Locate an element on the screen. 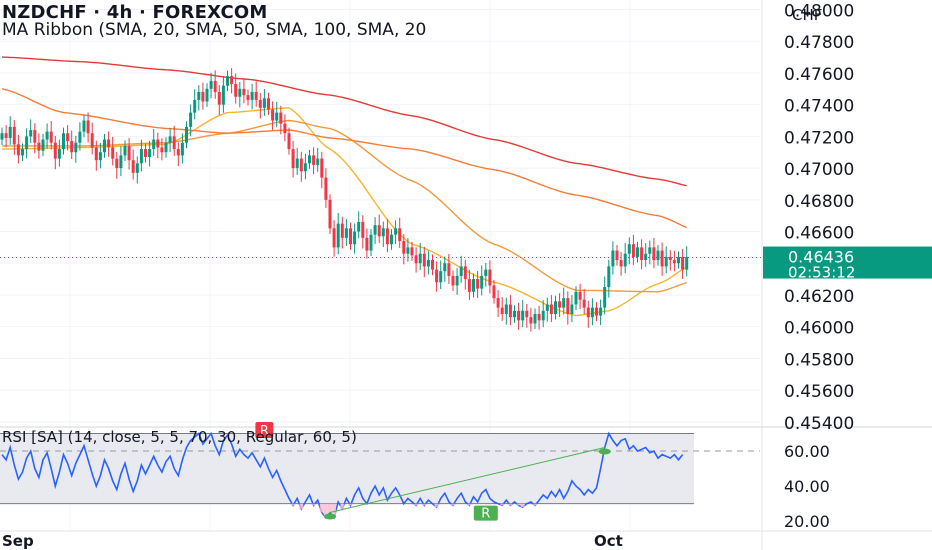 This screenshot has width=932, height=550. bullish-divergence-line is located at coordinates (467, 480).